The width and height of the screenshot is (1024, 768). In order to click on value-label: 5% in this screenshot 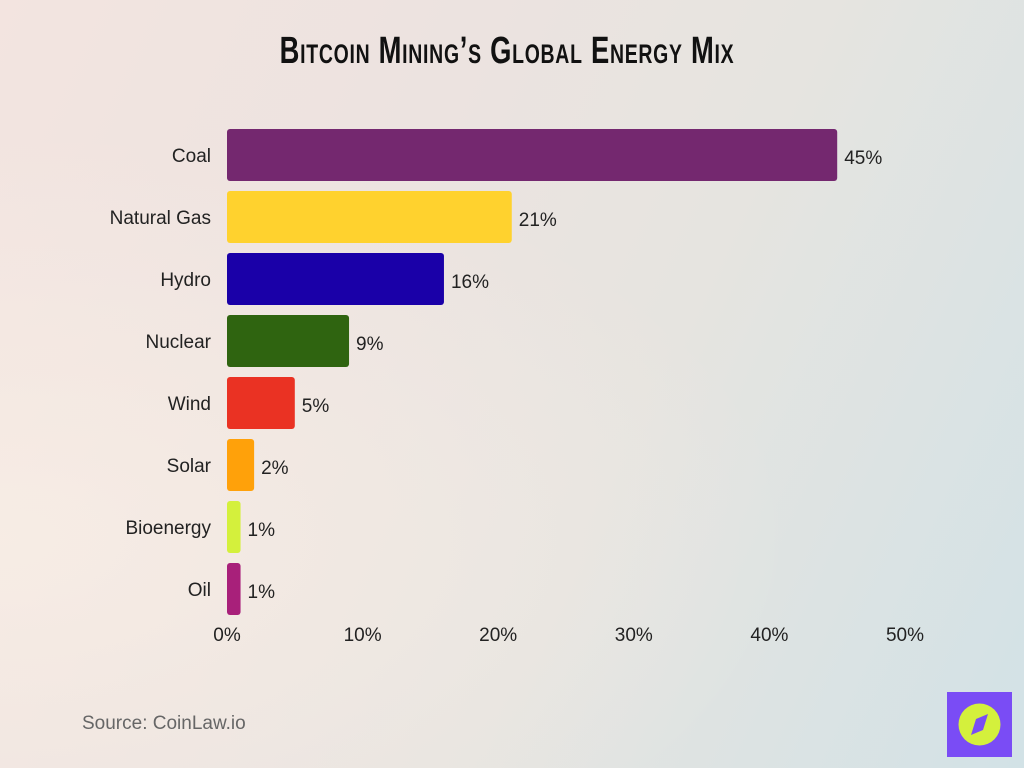, I will do `click(316, 406)`.